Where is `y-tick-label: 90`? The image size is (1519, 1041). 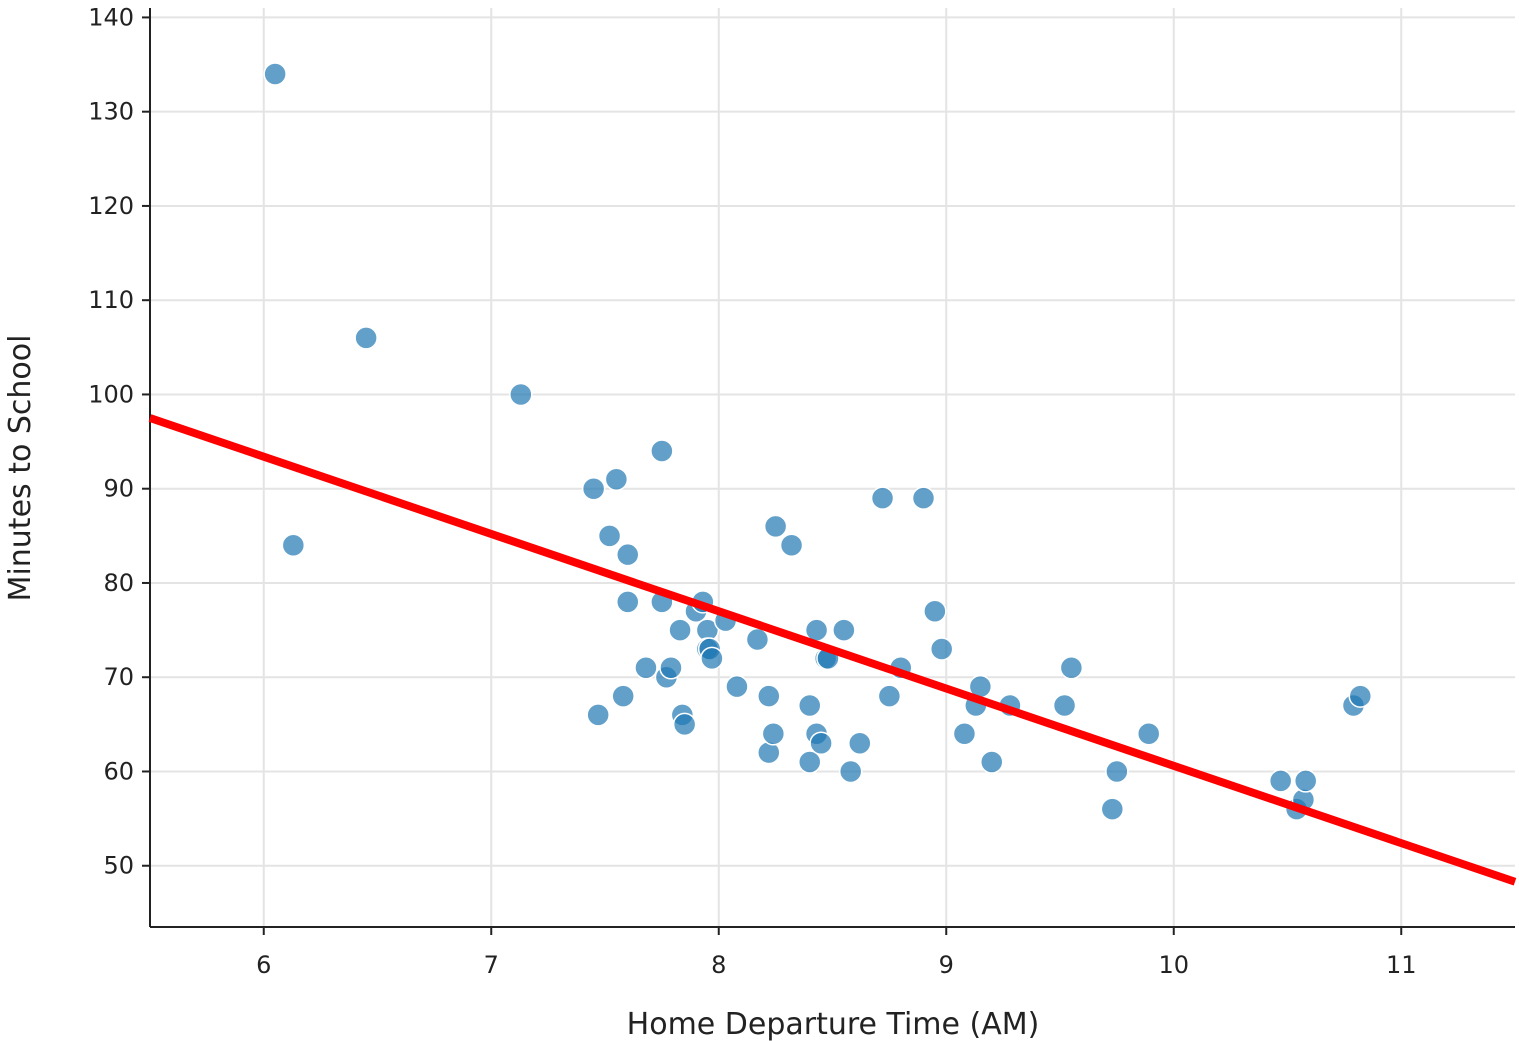 y-tick-label: 90 is located at coordinates (118, 489).